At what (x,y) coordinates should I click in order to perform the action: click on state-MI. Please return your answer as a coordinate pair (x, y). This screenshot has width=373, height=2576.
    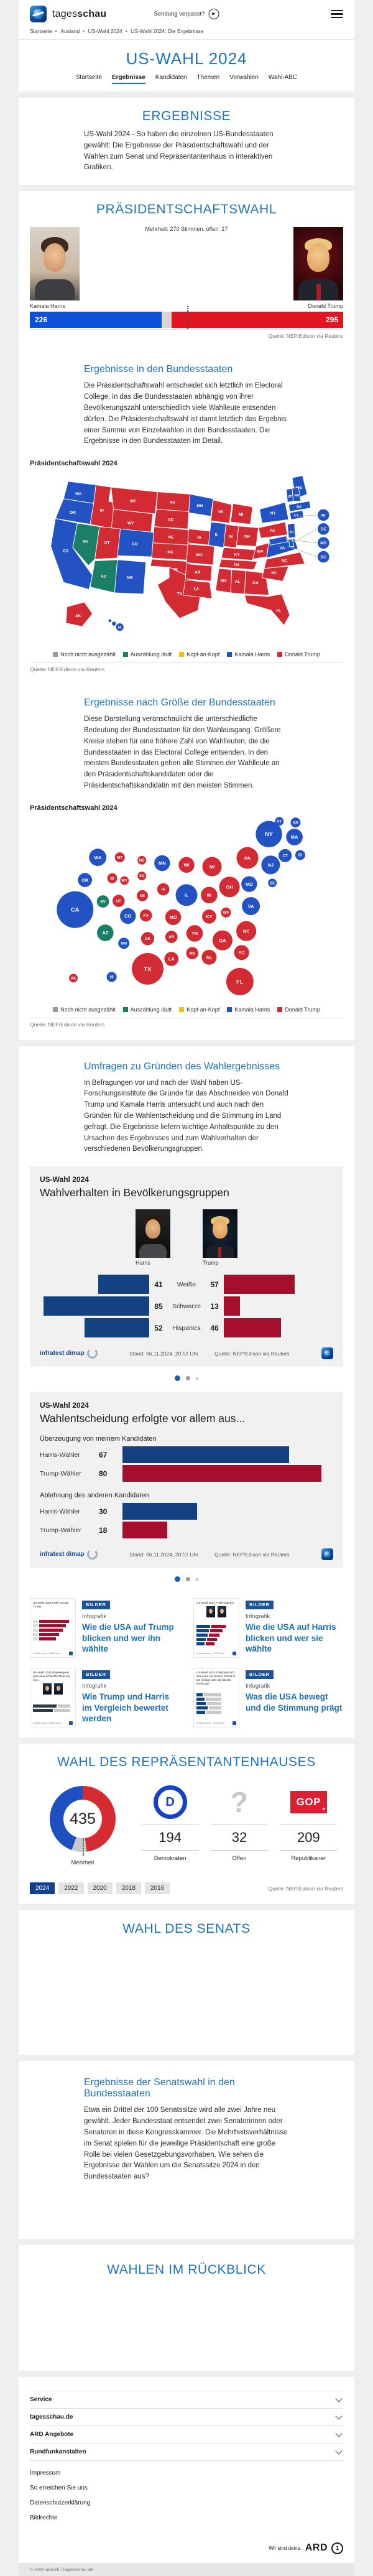
    Looking at the image, I should click on (242, 514).